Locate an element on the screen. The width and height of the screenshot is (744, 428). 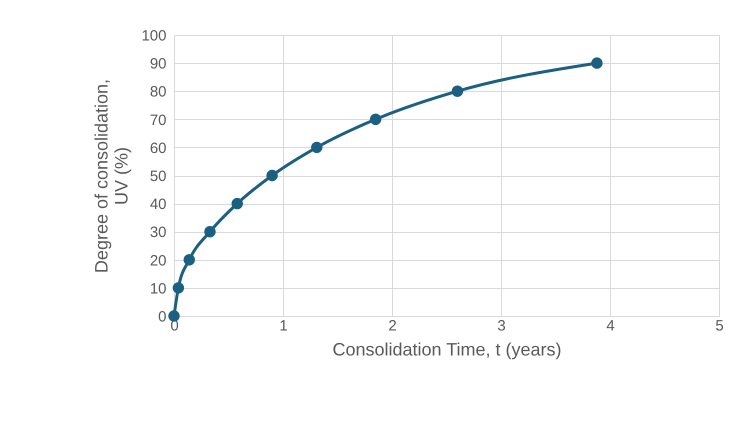
y-tick-label: 80 is located at coordinates (158, 92).